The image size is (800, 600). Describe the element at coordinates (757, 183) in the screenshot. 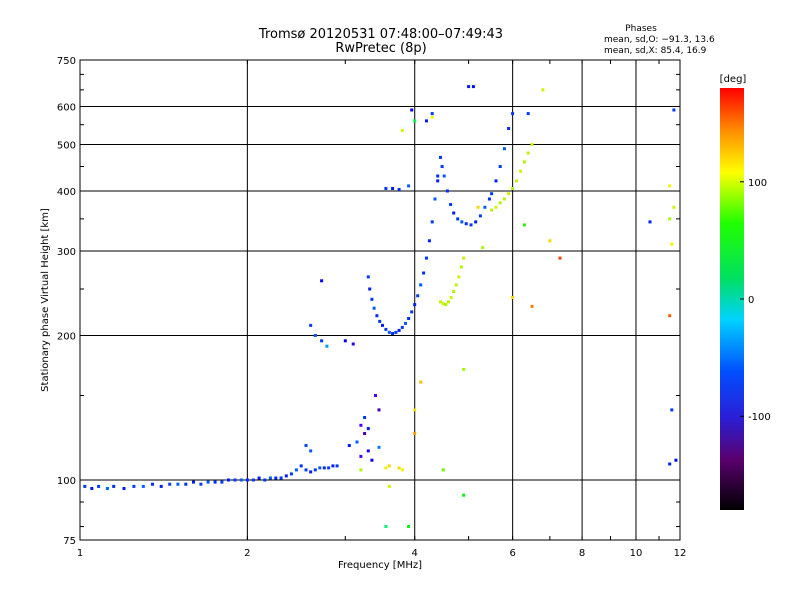

I see `colorbar-tick-label: 100` at that location.